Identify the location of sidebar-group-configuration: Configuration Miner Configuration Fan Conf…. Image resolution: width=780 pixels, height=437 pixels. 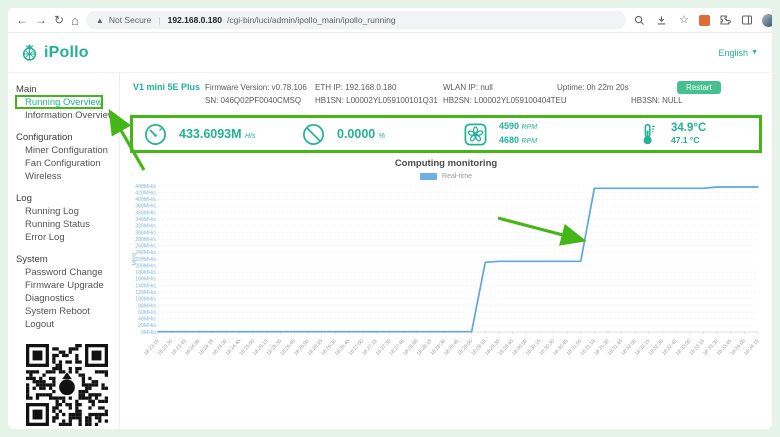
(63, 157).